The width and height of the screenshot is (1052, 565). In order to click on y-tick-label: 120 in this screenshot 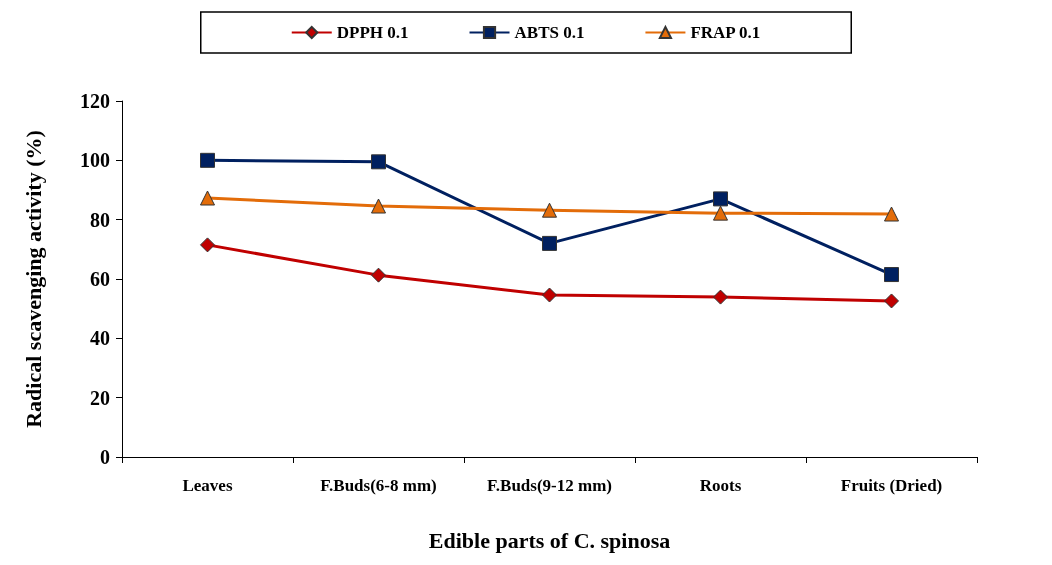, I will do `click(95, 101)`.